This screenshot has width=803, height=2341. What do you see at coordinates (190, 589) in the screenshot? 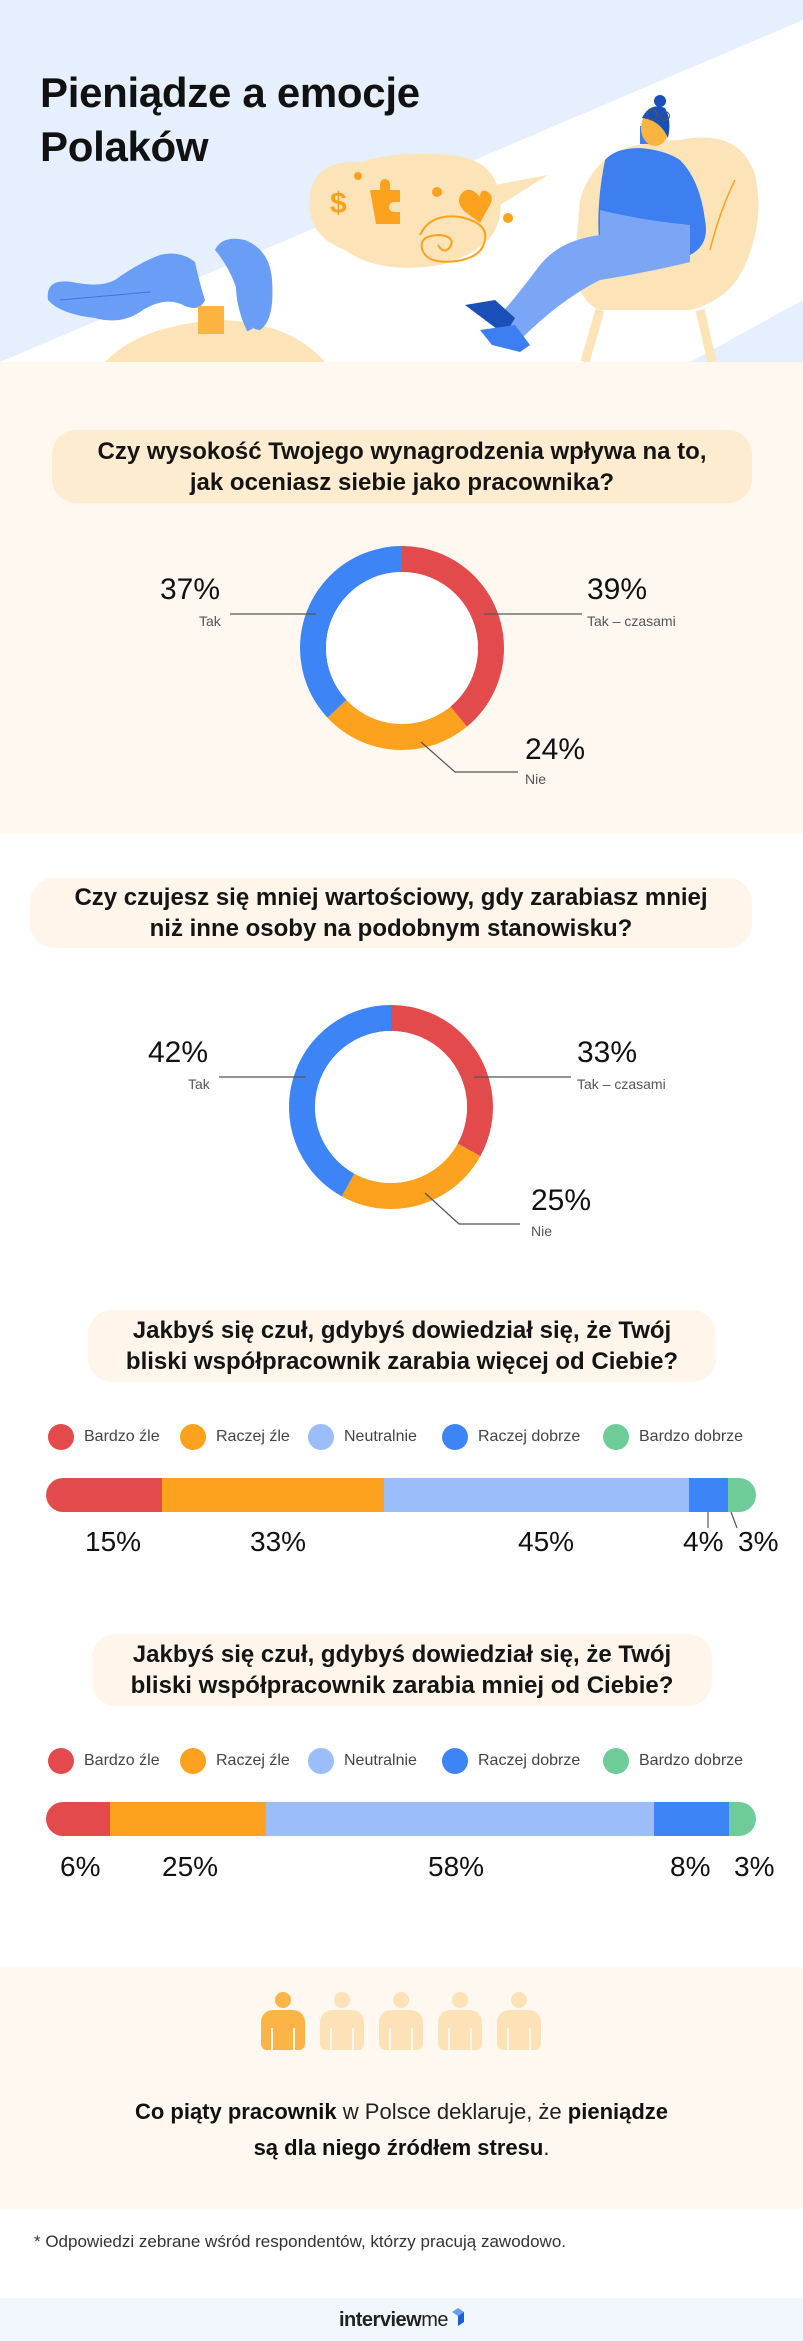
I see `pct-tak: 37%` at bounding box center [190, 589].